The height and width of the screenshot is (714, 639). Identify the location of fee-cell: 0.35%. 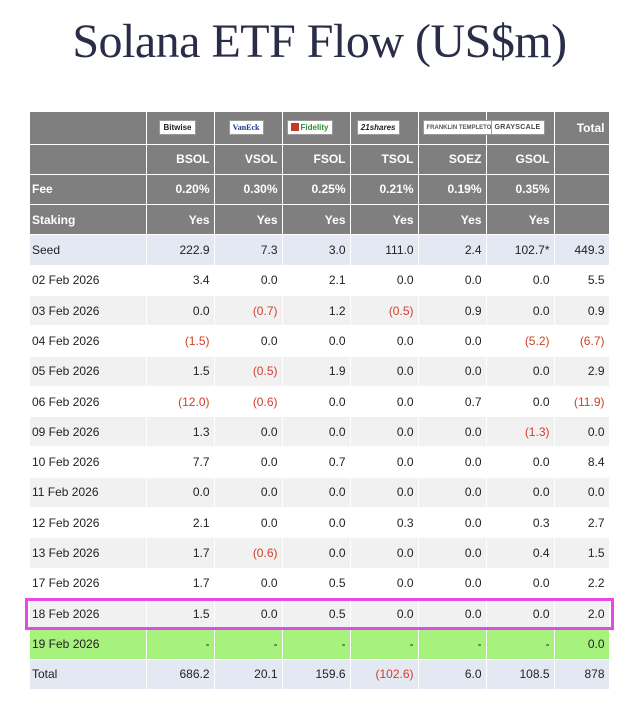
(520, 190).